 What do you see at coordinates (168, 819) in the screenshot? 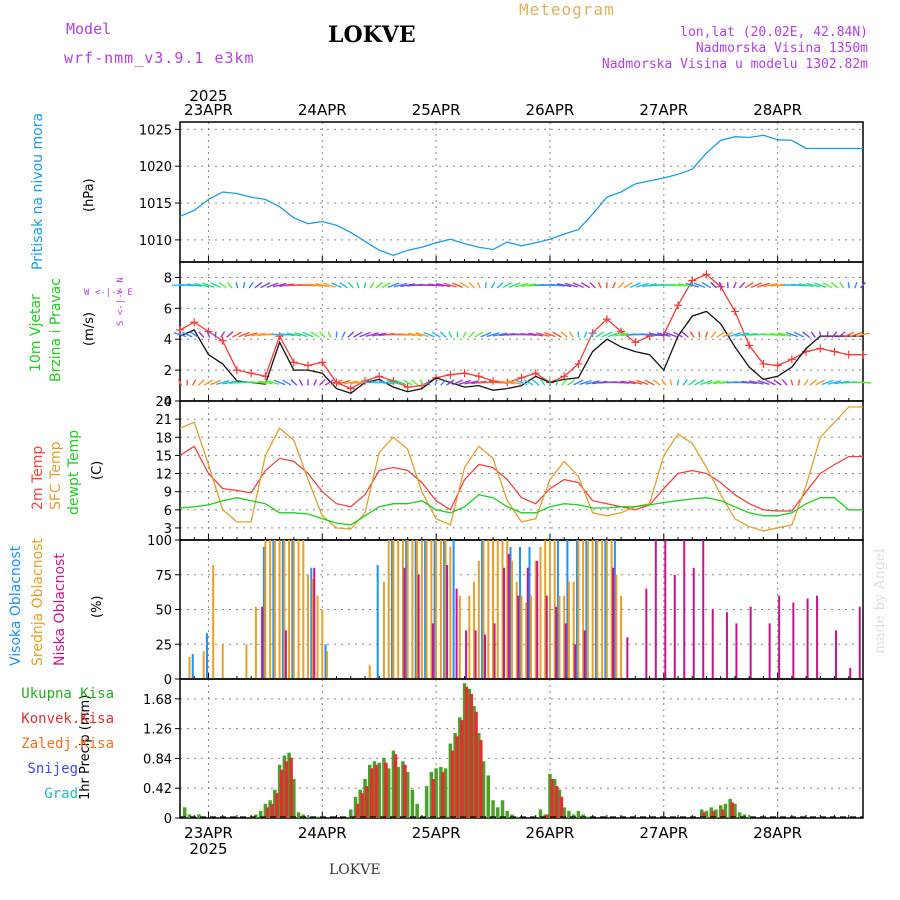
I see `y-tick-label: 0` at bounding box center [168, 819].